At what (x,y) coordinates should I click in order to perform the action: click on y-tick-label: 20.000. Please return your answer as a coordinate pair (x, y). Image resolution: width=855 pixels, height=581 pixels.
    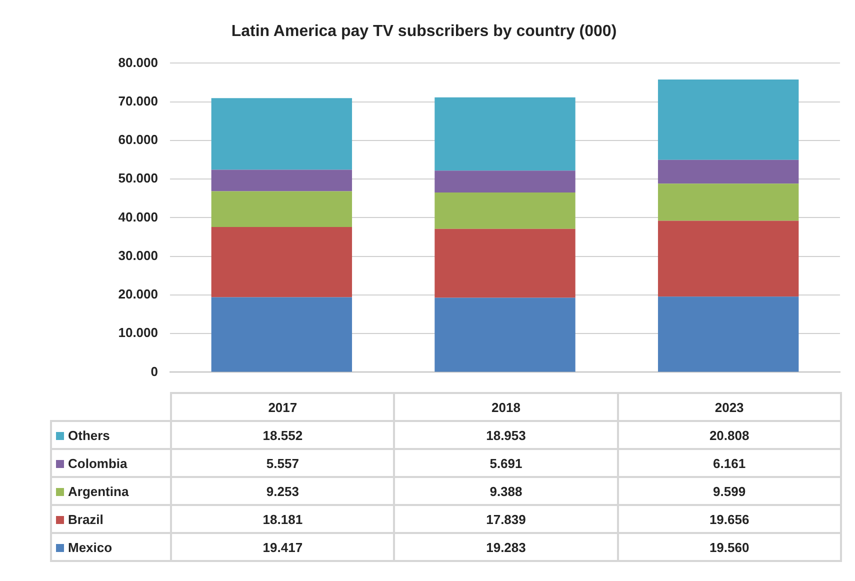
    Looking at the image, I should click on (138, 294).